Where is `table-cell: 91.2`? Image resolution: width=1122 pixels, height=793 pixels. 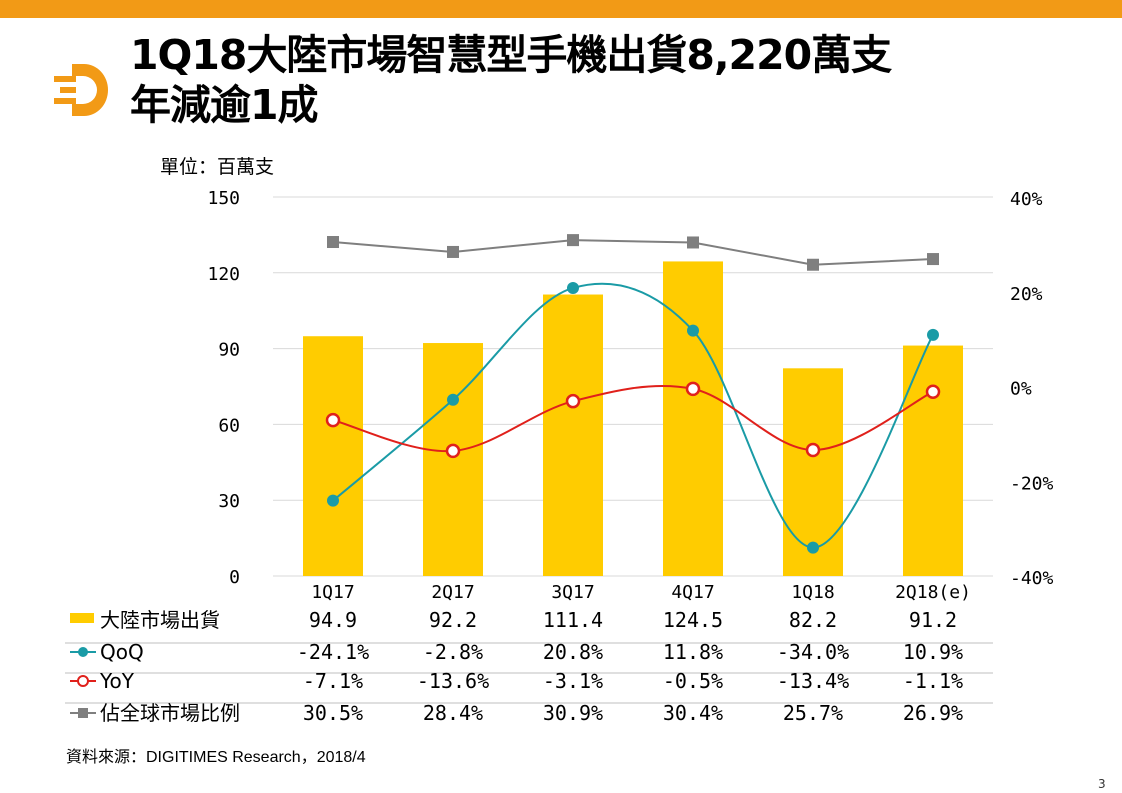
table-cell: 91.2 is located at coordinates (933, 620).